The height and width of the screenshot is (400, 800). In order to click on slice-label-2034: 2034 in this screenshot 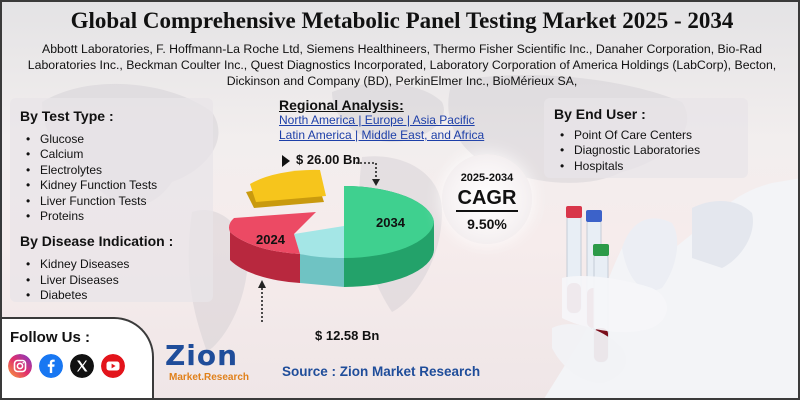, I will do `click(391, 222)`.